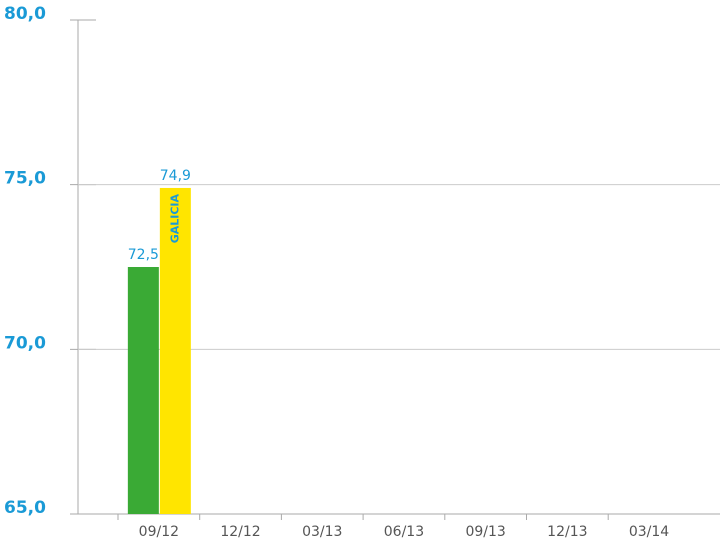 The image size is (721, 545). I want to click on y-tick-label: 80,0, so click(25, 14).